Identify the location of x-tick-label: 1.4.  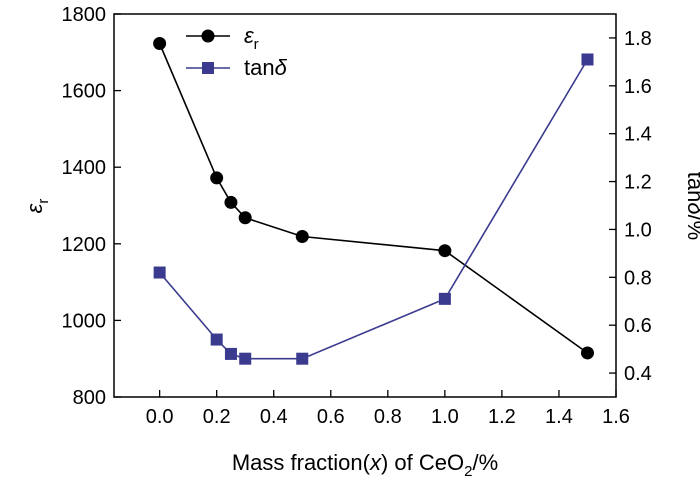
(559, 417).